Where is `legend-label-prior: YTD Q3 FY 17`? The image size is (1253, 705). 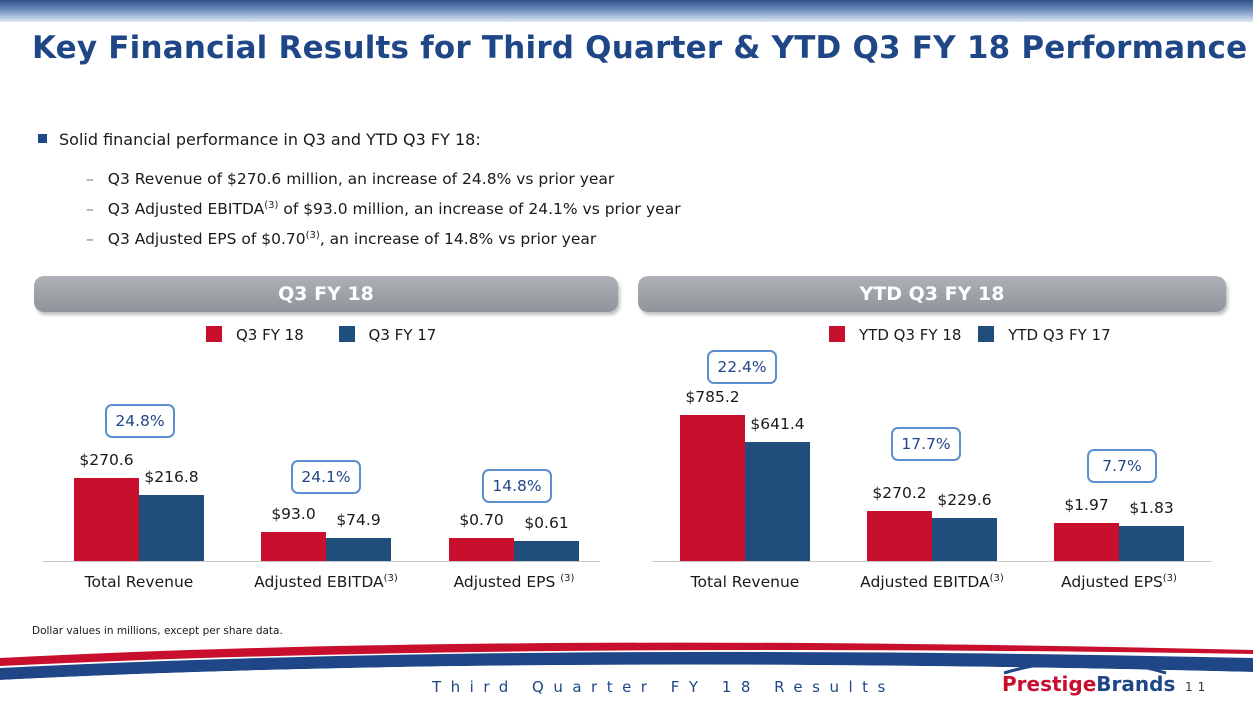 legend-label-prior: YTD Q3 FY 17 is located at coordinates (1059, 335).